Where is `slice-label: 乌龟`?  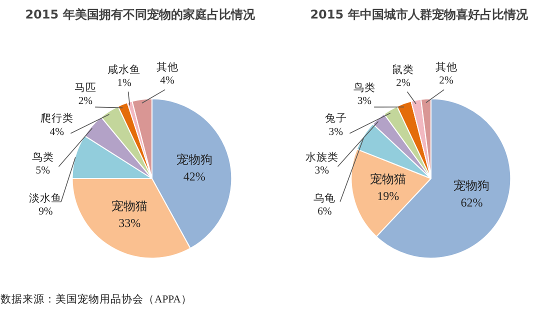 slice-label: 乌龟 is located at coordinates (325, 198).